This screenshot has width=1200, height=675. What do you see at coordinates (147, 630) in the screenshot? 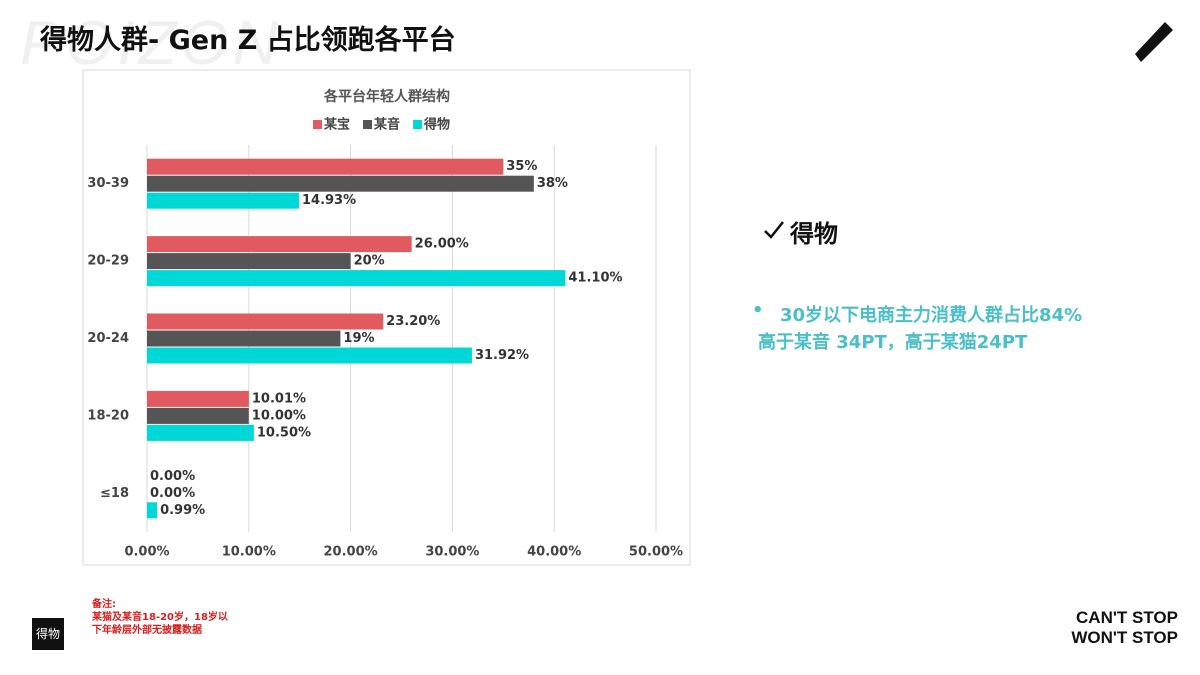
I see `note-line: 下年龄层外部无披露数据` at bounding box center [147, 630].